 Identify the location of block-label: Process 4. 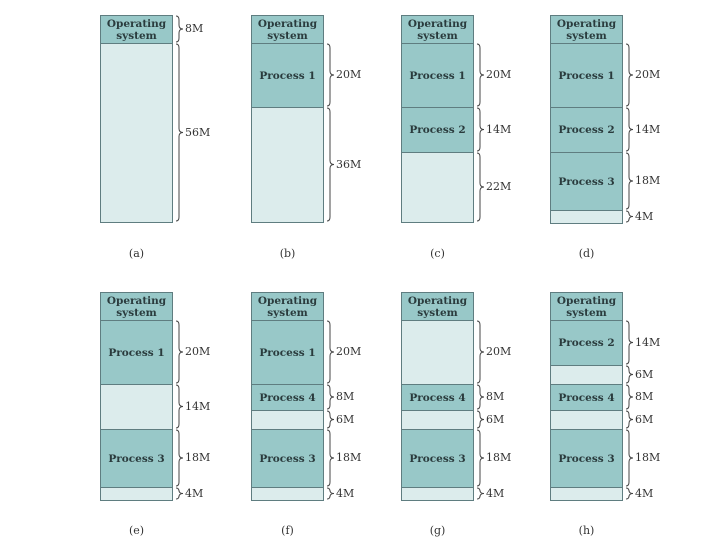
(586, 397).